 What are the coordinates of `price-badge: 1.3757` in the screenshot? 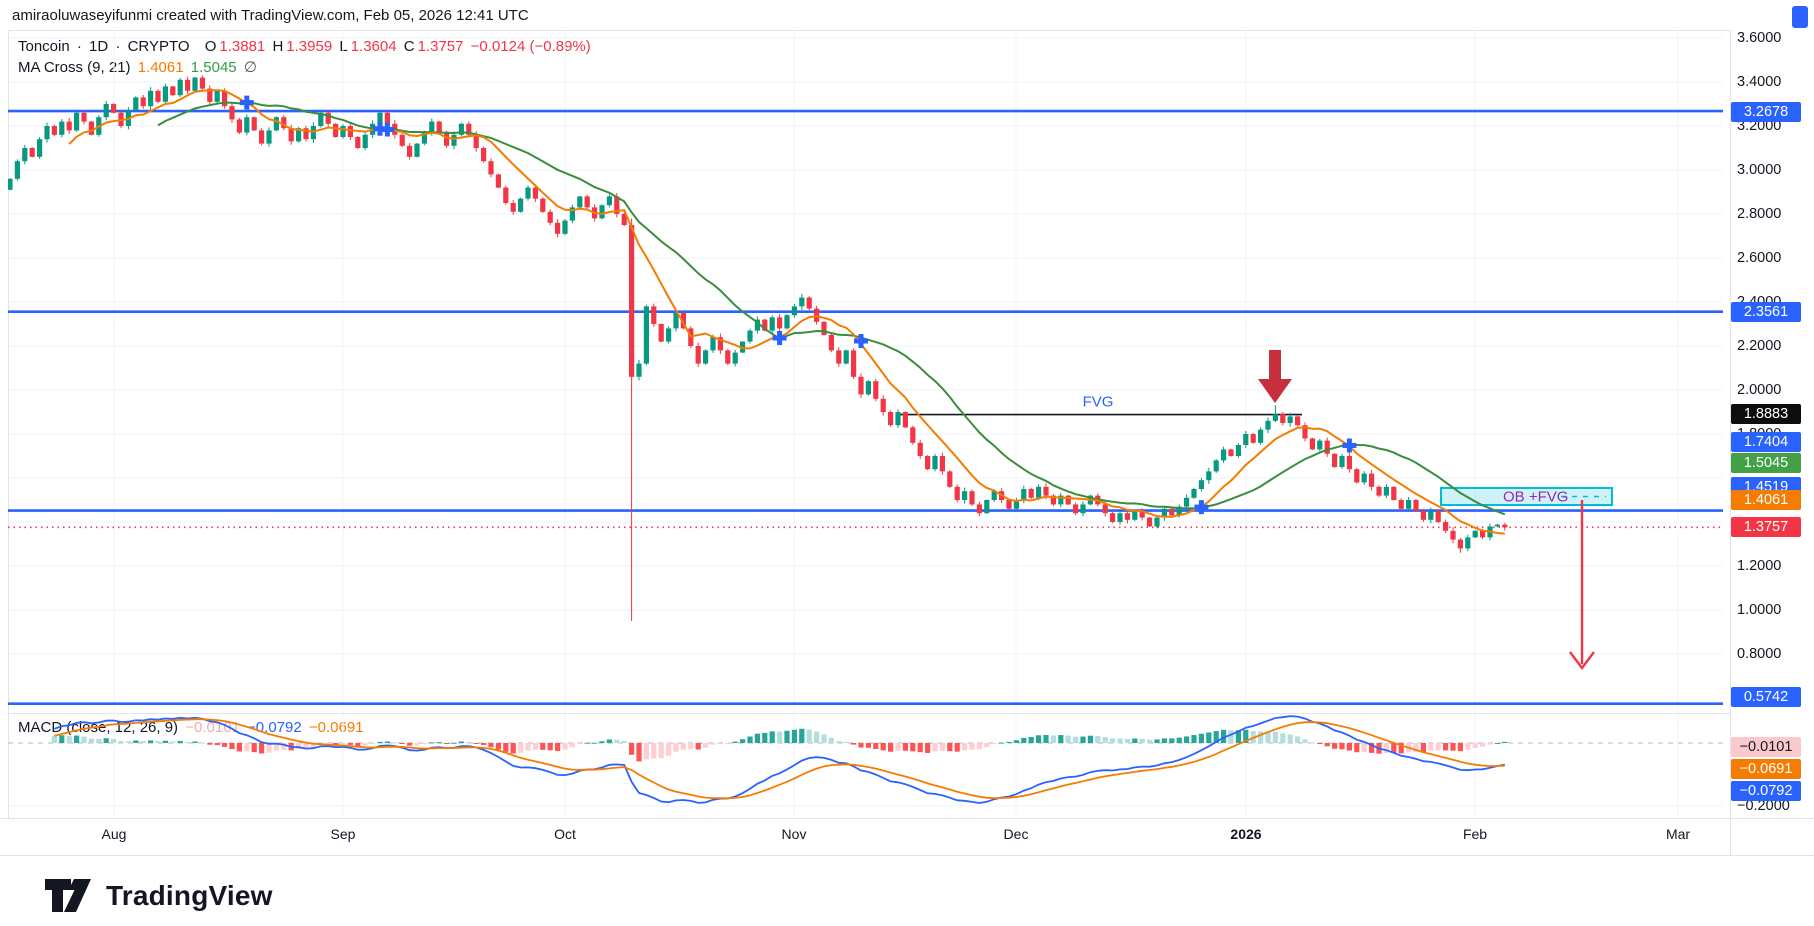 It's located at (1766, 527).